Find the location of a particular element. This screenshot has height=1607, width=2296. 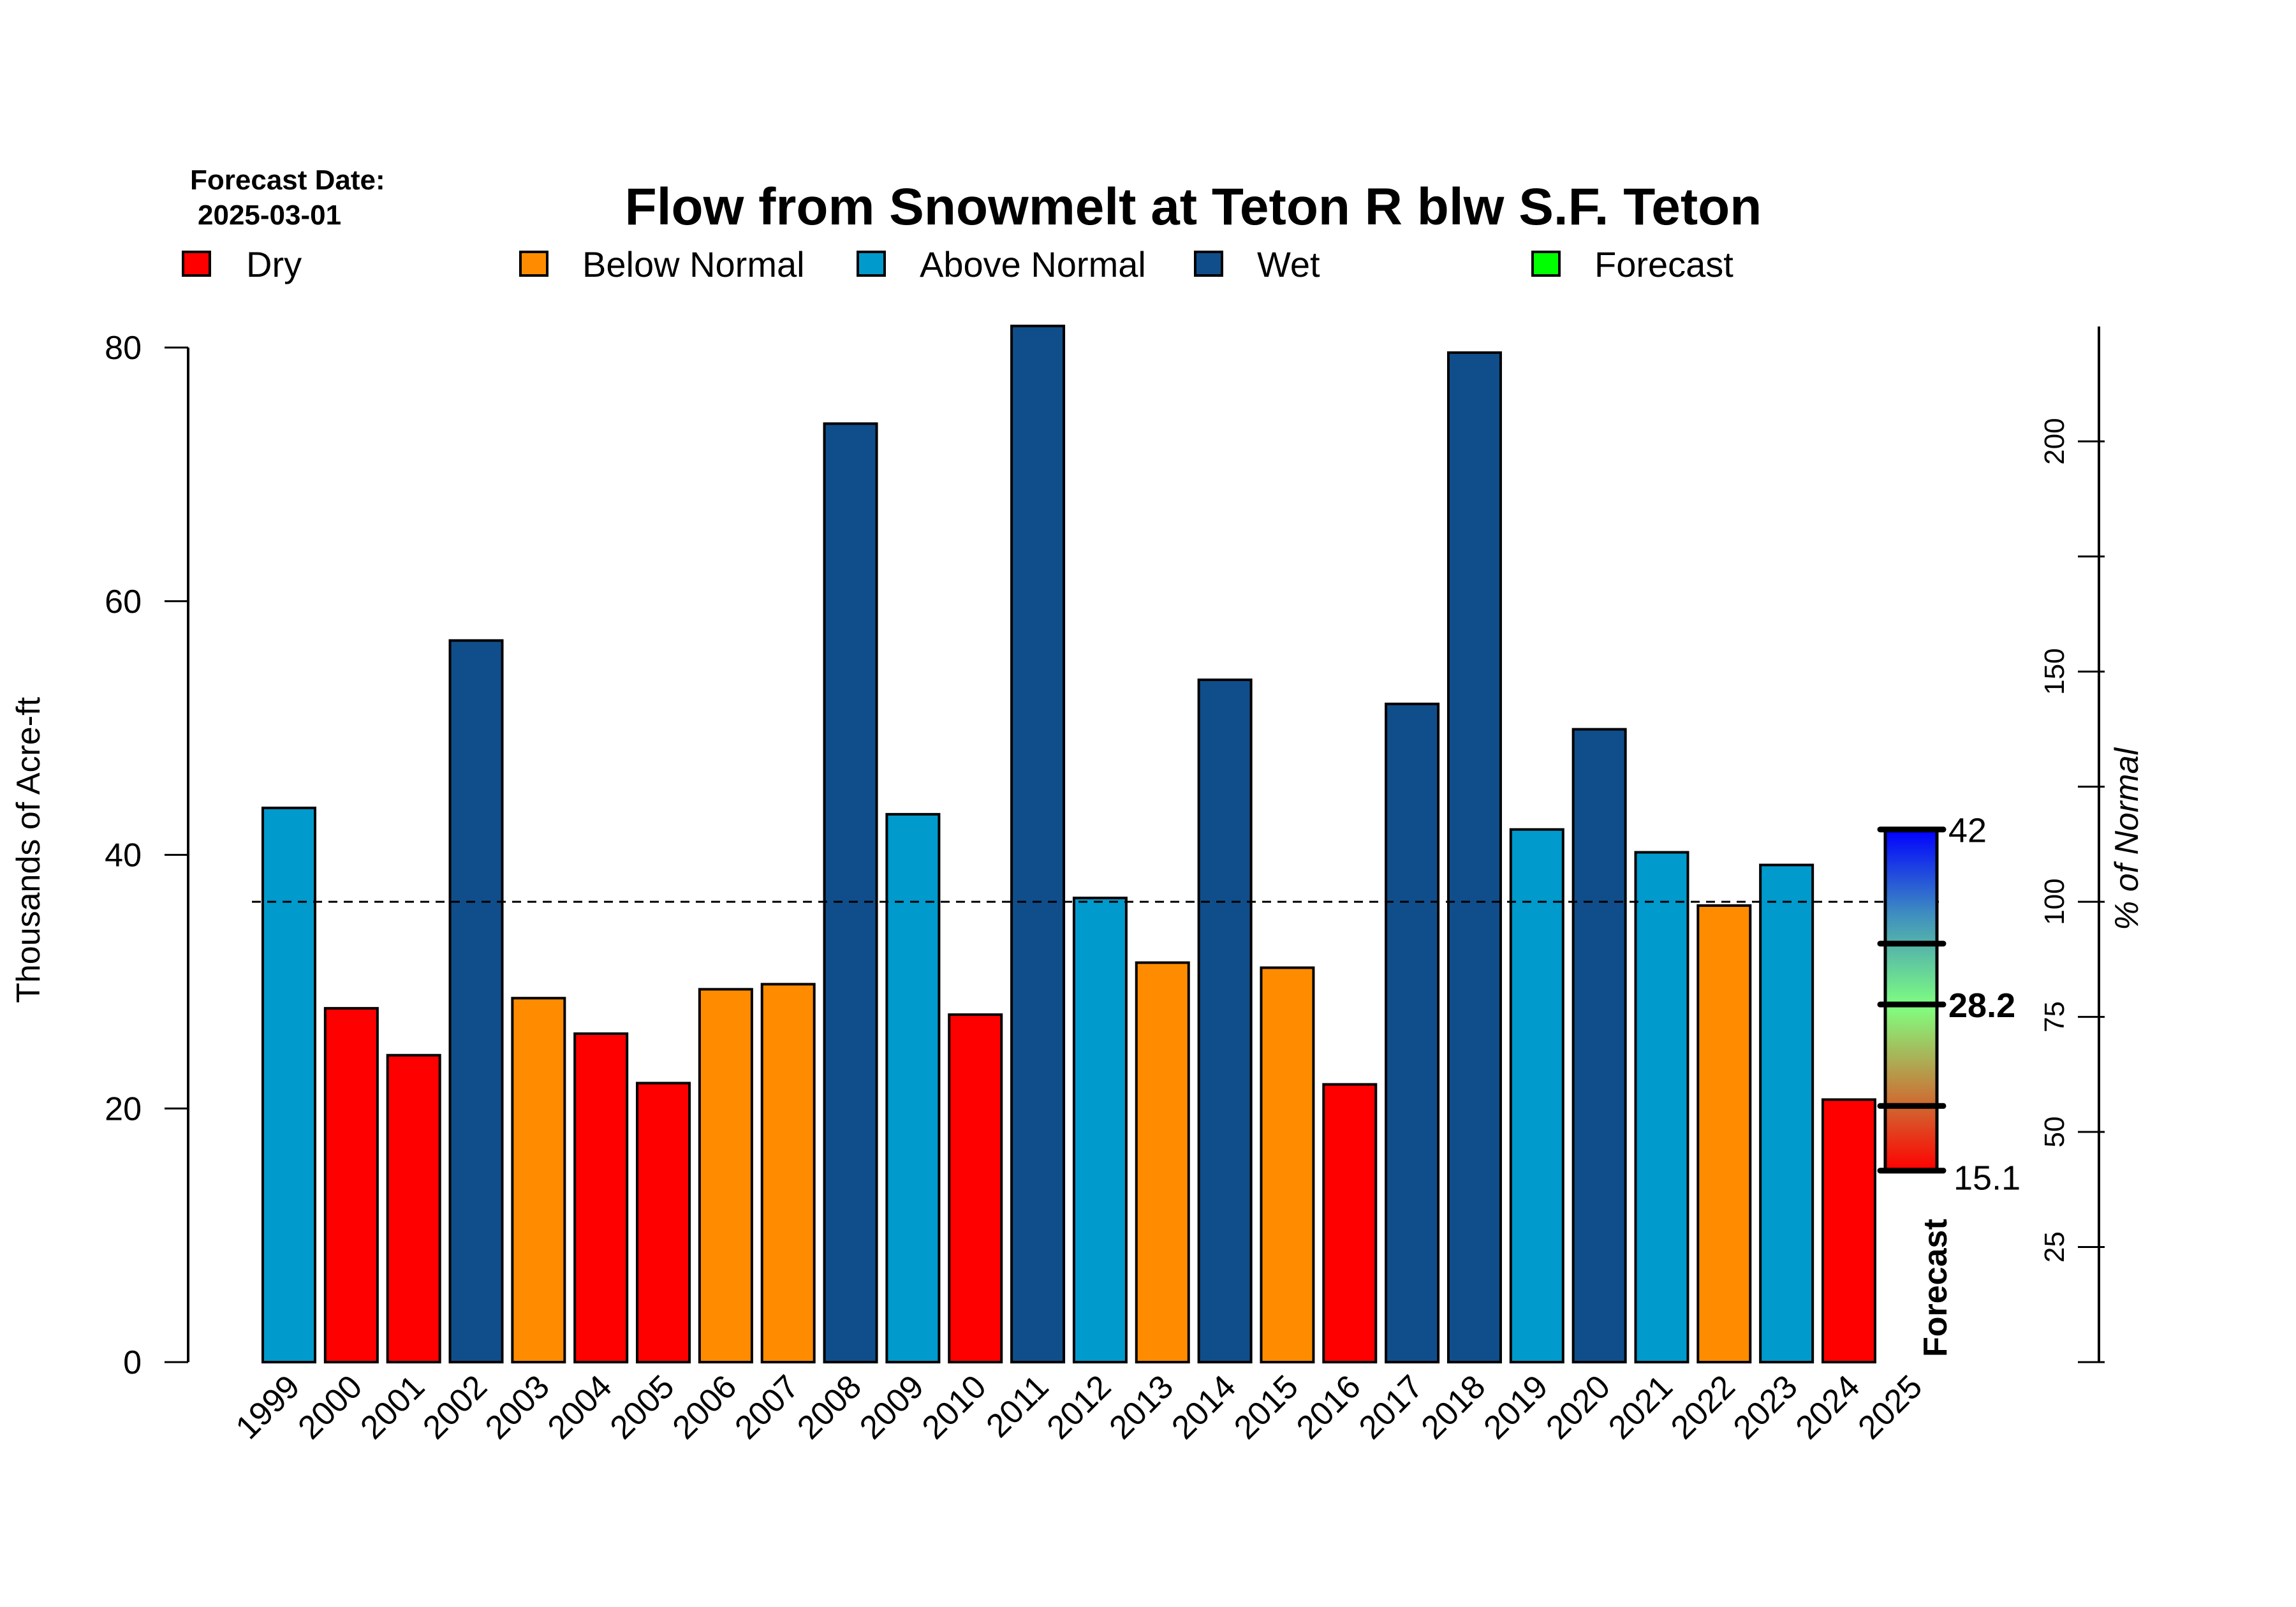

forecast-date-label: Forecast Date: is located at coordinates (287, 180).